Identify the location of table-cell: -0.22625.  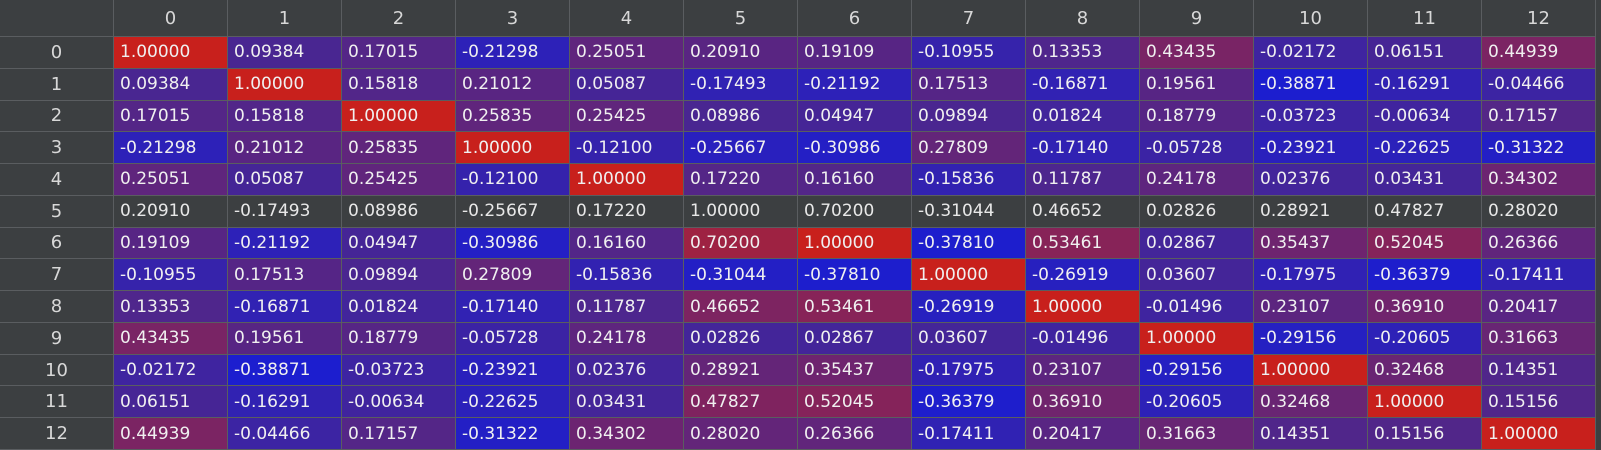
(1425, 148).